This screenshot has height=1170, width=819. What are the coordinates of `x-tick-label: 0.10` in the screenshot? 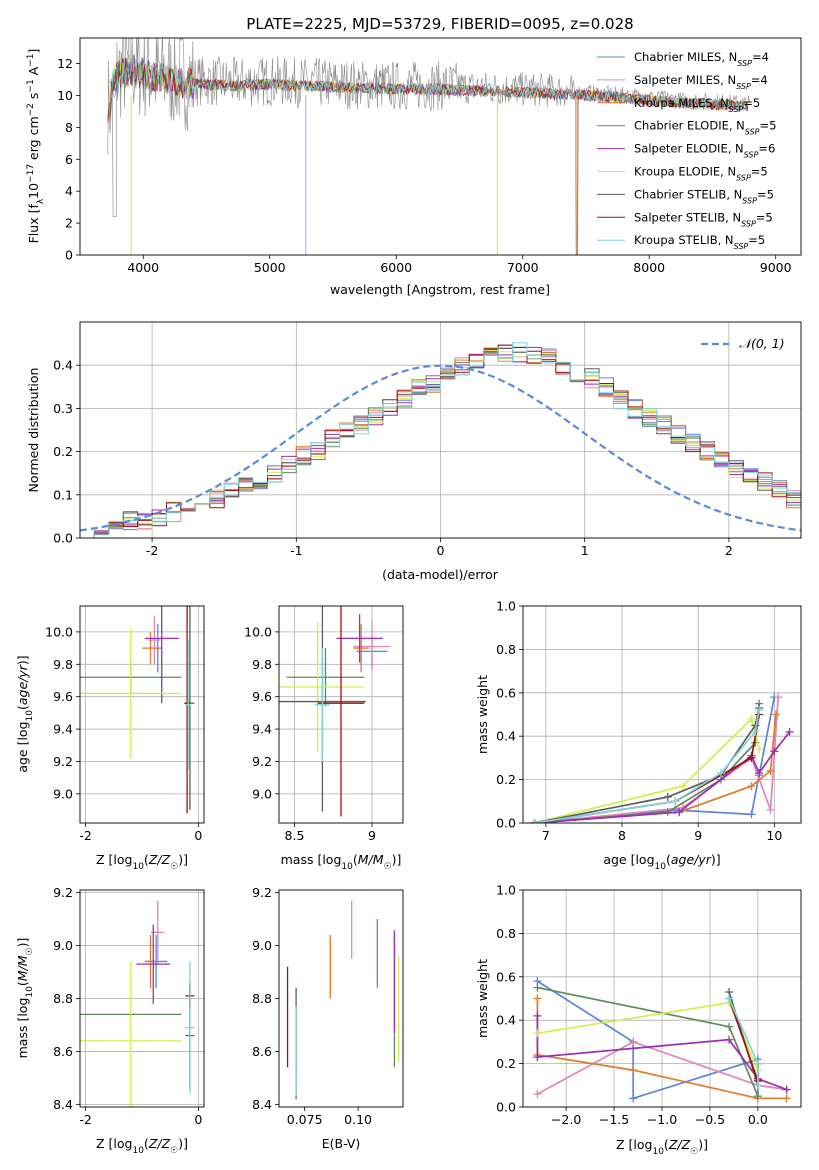 It's located at (358, 1119).